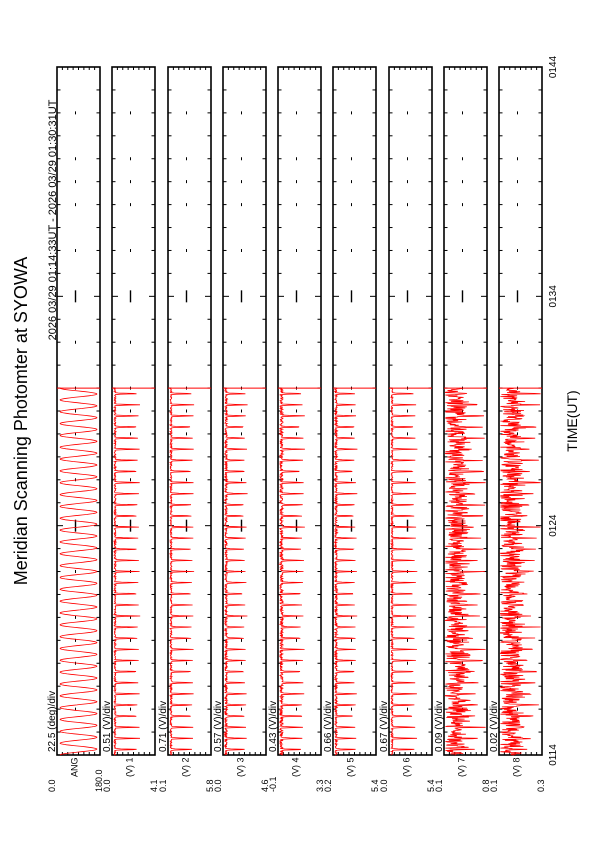 The image size is (595, 842). What do you see at coordinates (75, 767) in the screenshot?
I see `channel-label: ANG` at bounding box center [75, 767].